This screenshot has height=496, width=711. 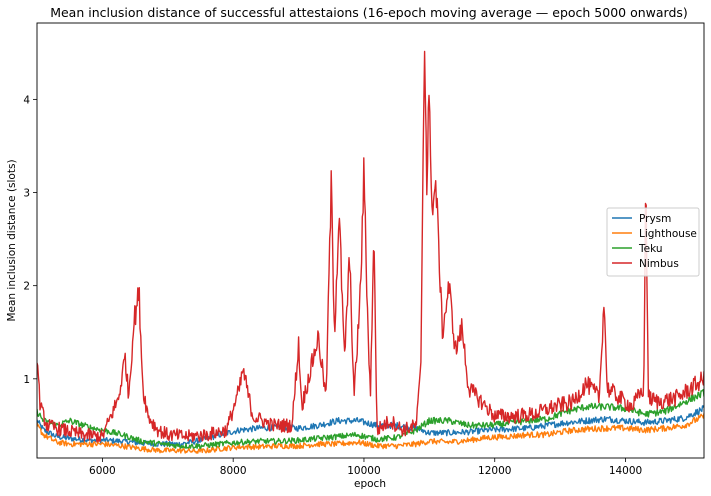 What do you see at coordinates (668, 234) in the screenshot?
I see `legend-label-lighthouse: Lighthouse` at bounding box center [668, 234].